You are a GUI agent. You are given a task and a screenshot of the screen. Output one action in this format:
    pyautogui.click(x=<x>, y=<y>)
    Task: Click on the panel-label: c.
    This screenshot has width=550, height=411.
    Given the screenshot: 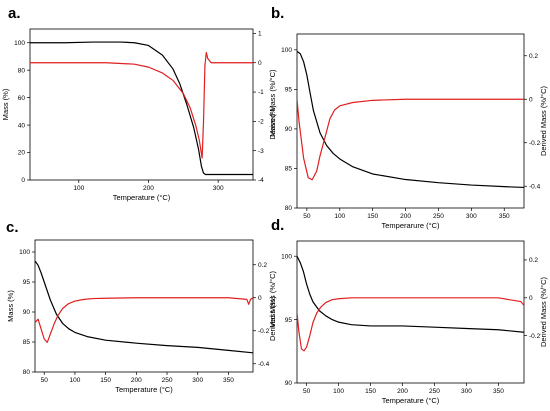 What is the action you would take?
    pyautogui.click(x=12, y=227)
    